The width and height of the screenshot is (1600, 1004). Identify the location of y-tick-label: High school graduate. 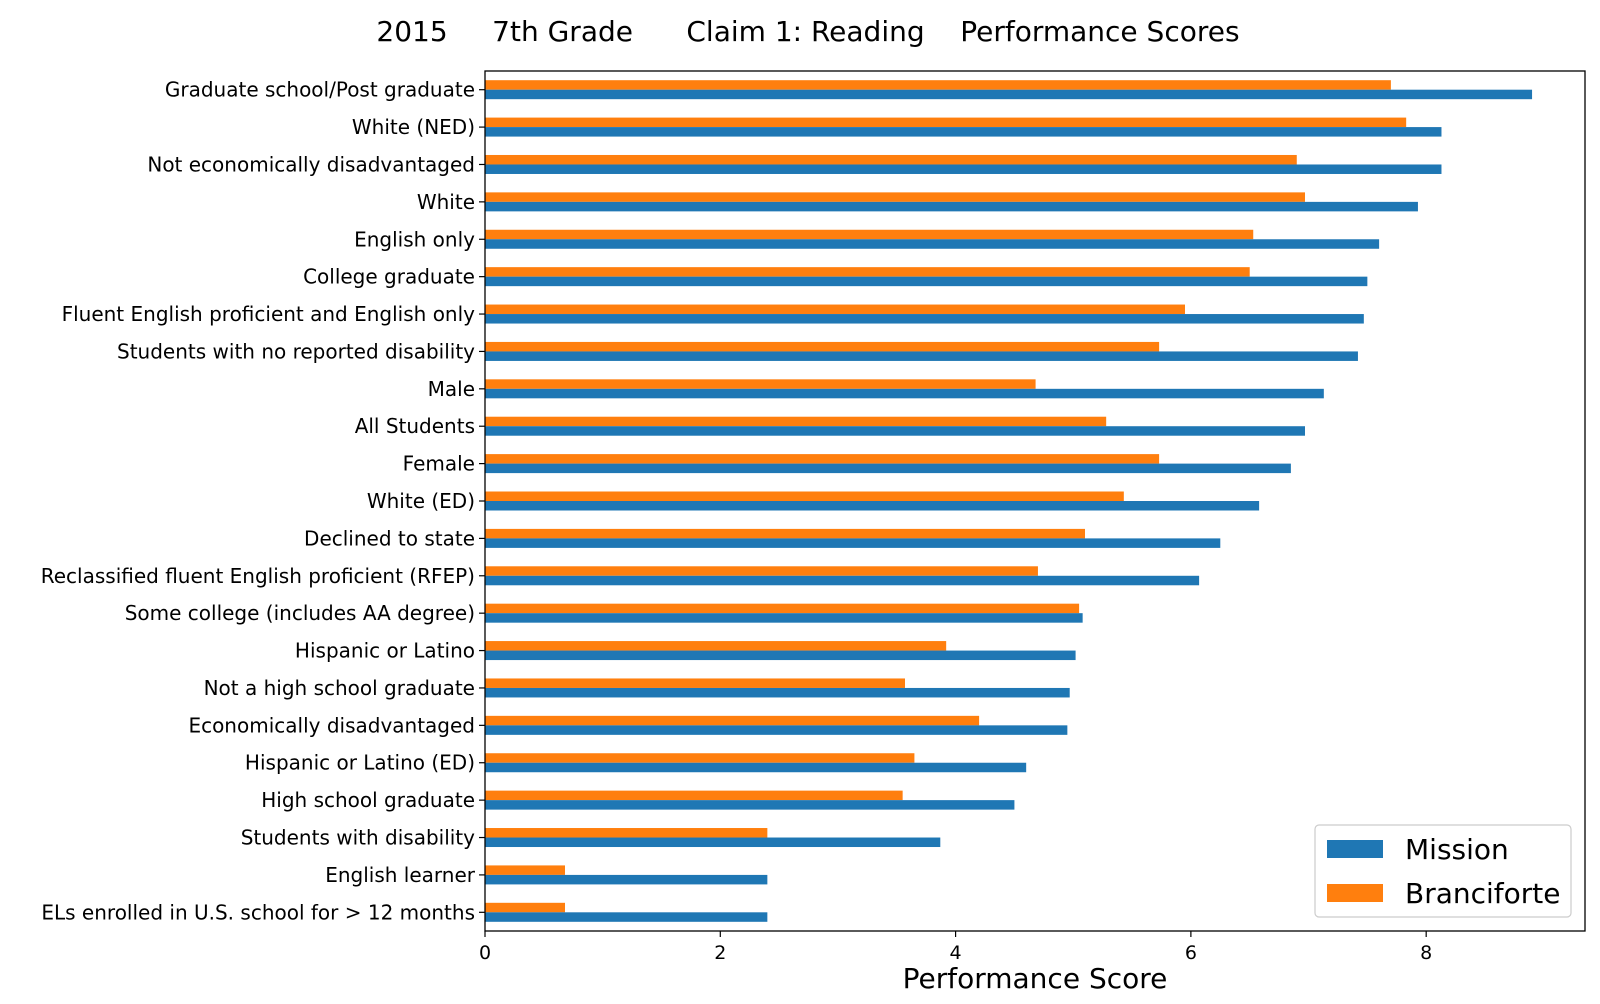
(368, 800).